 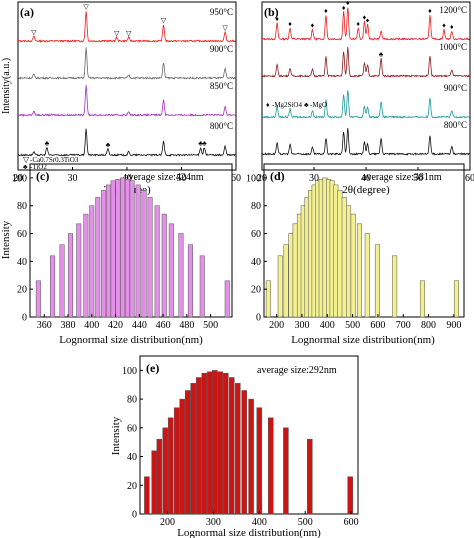 I want to click on x-tick-label: 800, so click(x=428, y=325).